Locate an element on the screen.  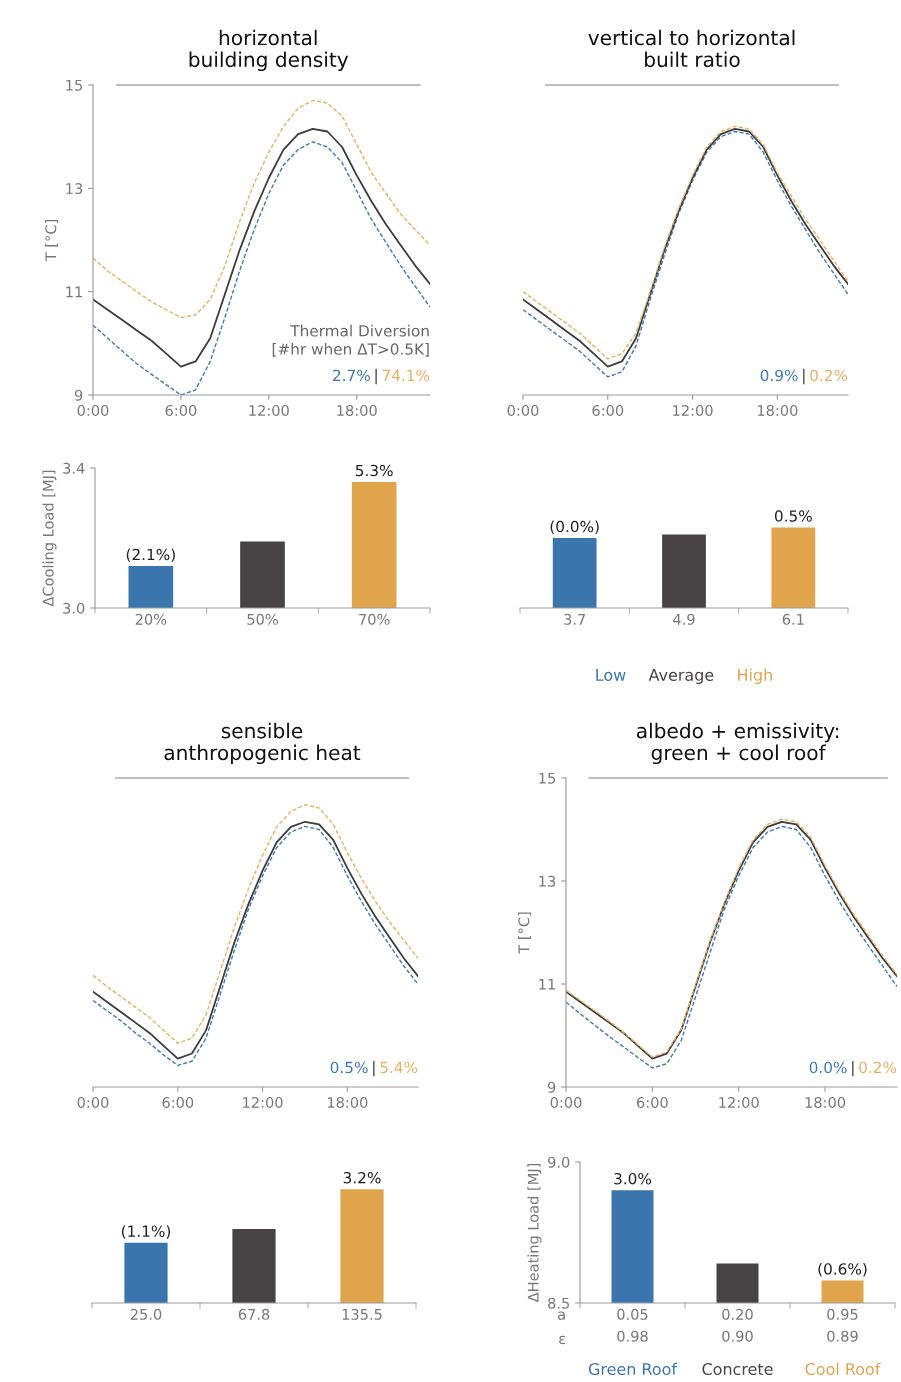
x-tick-label: 25.0 is located at coordinates (146, 1314).